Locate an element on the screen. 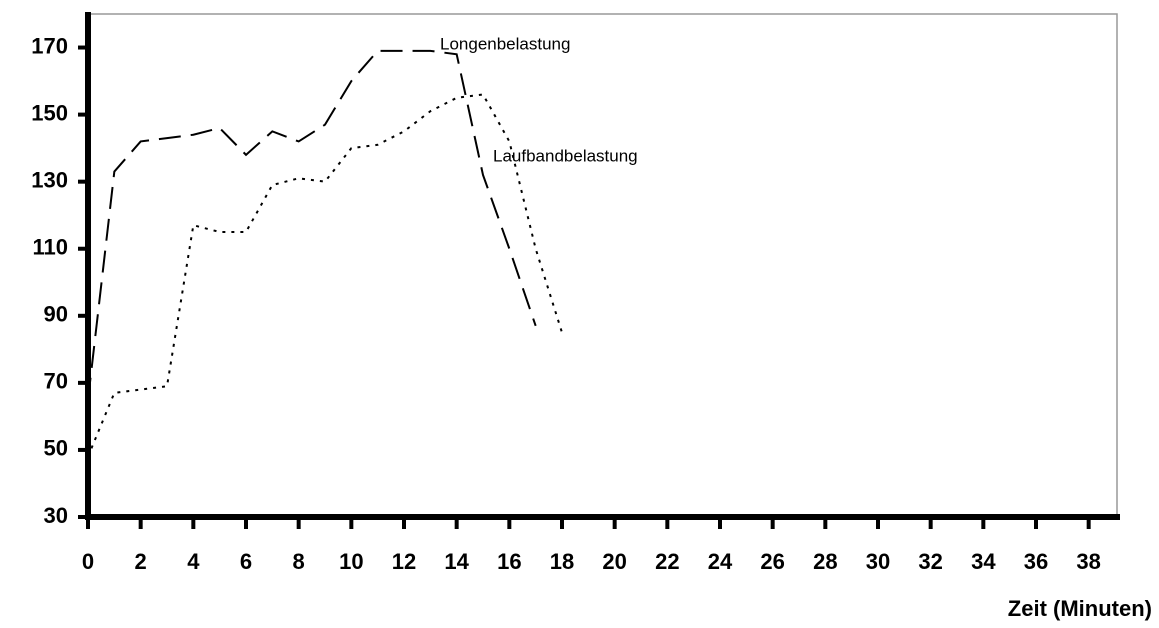 This screenshot has height=628, width=1159. x-tick-label: 28 is located at coordinates (825, 561).